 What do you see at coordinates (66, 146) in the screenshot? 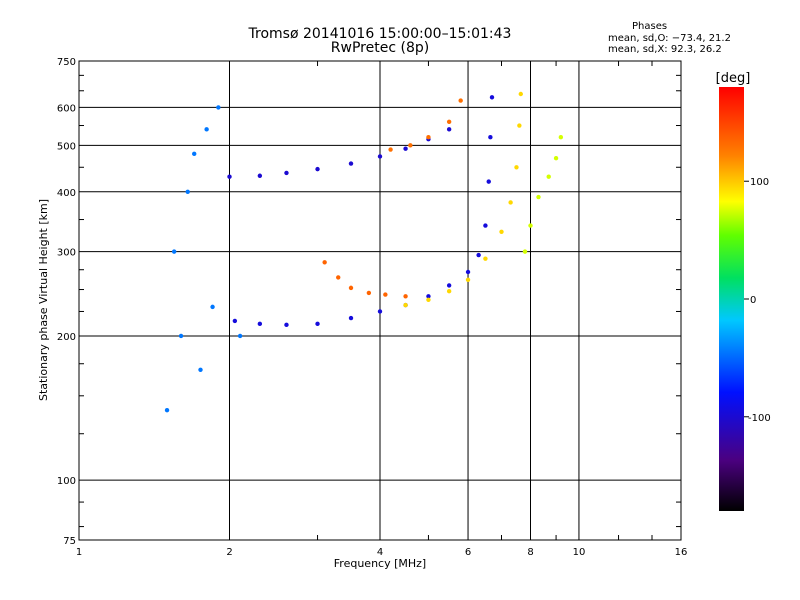
I see `y-tick-label: 500` at bounding box center [66, 146].